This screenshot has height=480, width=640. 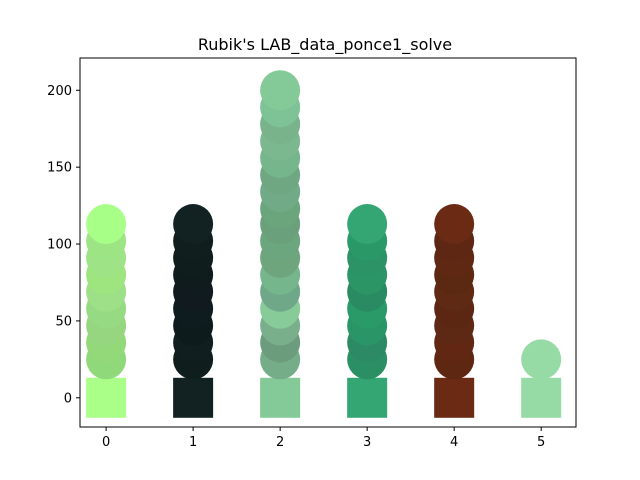 I want to click on x-tick-label: 1, so click(x=193, y=442).